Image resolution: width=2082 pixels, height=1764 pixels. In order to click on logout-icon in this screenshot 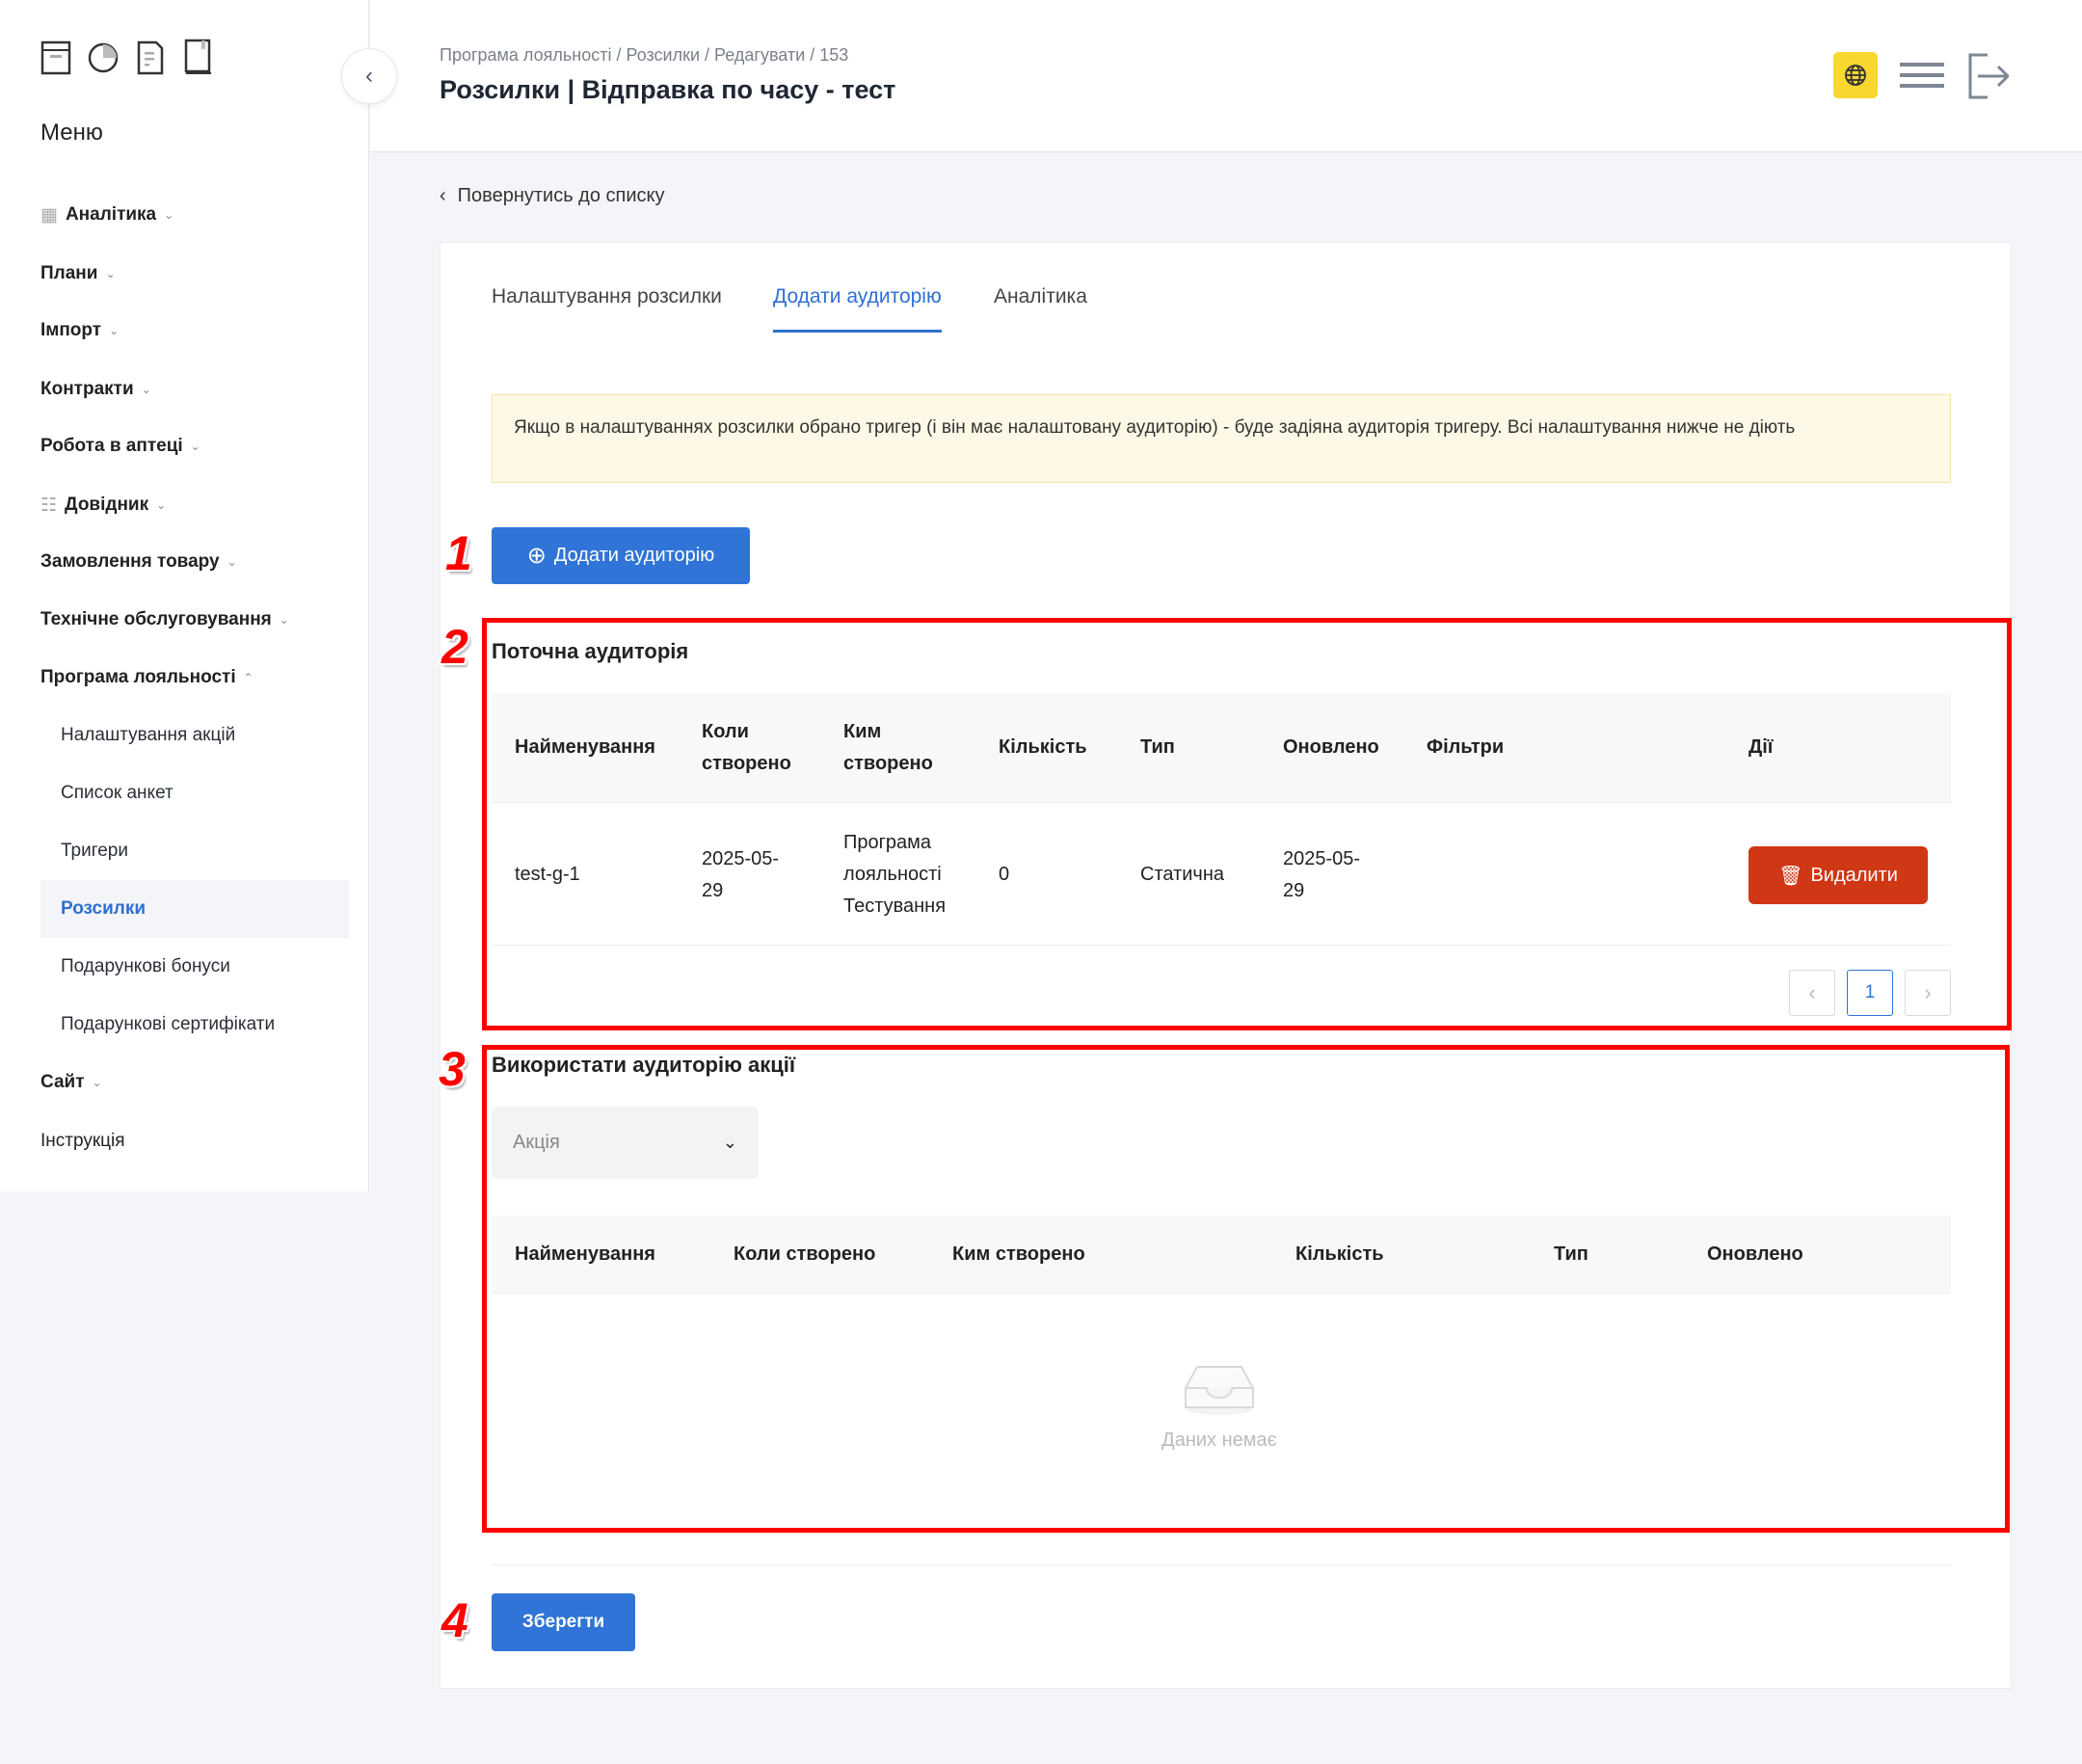, I will do `click(1988, 76)`.